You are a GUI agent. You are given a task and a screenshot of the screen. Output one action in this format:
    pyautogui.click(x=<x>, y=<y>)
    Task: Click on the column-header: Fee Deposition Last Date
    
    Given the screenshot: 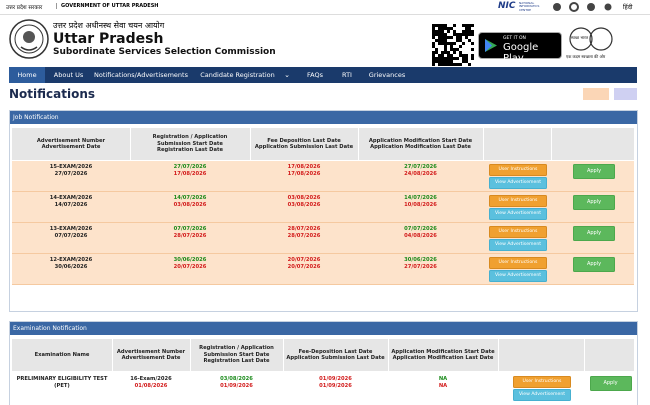 What is the action you would take?
    pyautogui.click(x=304, y=140)
    